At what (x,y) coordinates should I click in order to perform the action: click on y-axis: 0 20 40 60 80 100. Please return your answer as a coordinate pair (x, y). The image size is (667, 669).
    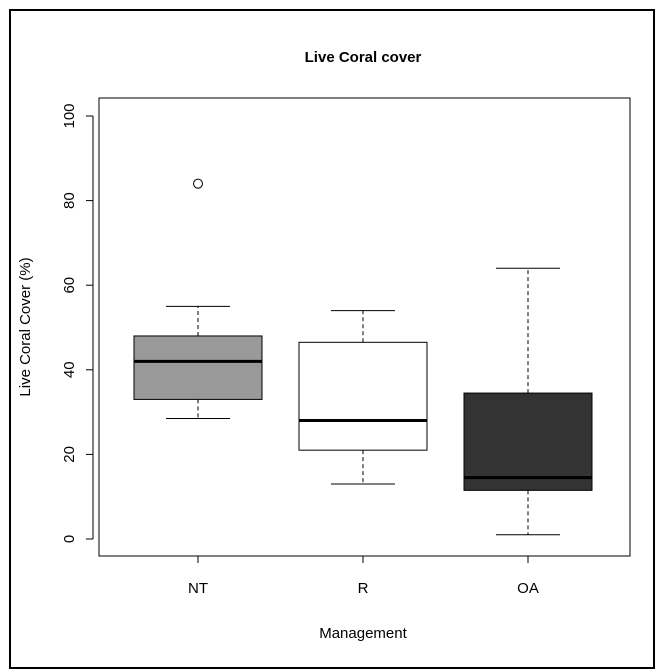
    Looking at the image, I should click on (77, 323).